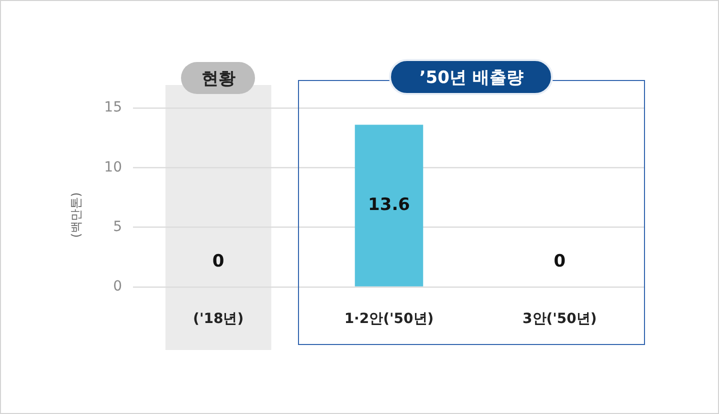 This screenshot has width=719, height=414. I want to click on y-tick-label: 5, so click(117, 226).